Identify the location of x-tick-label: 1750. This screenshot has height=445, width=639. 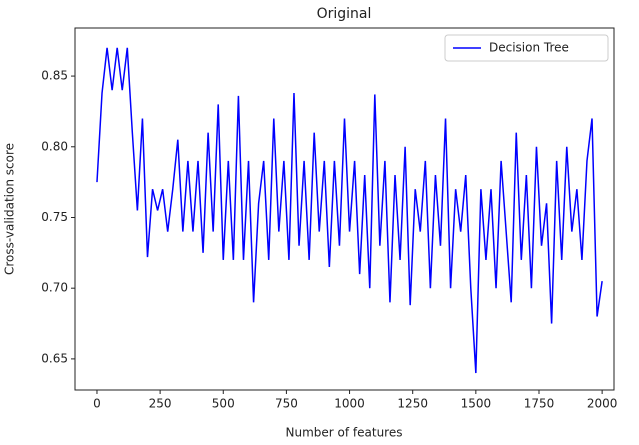
(539, 404).